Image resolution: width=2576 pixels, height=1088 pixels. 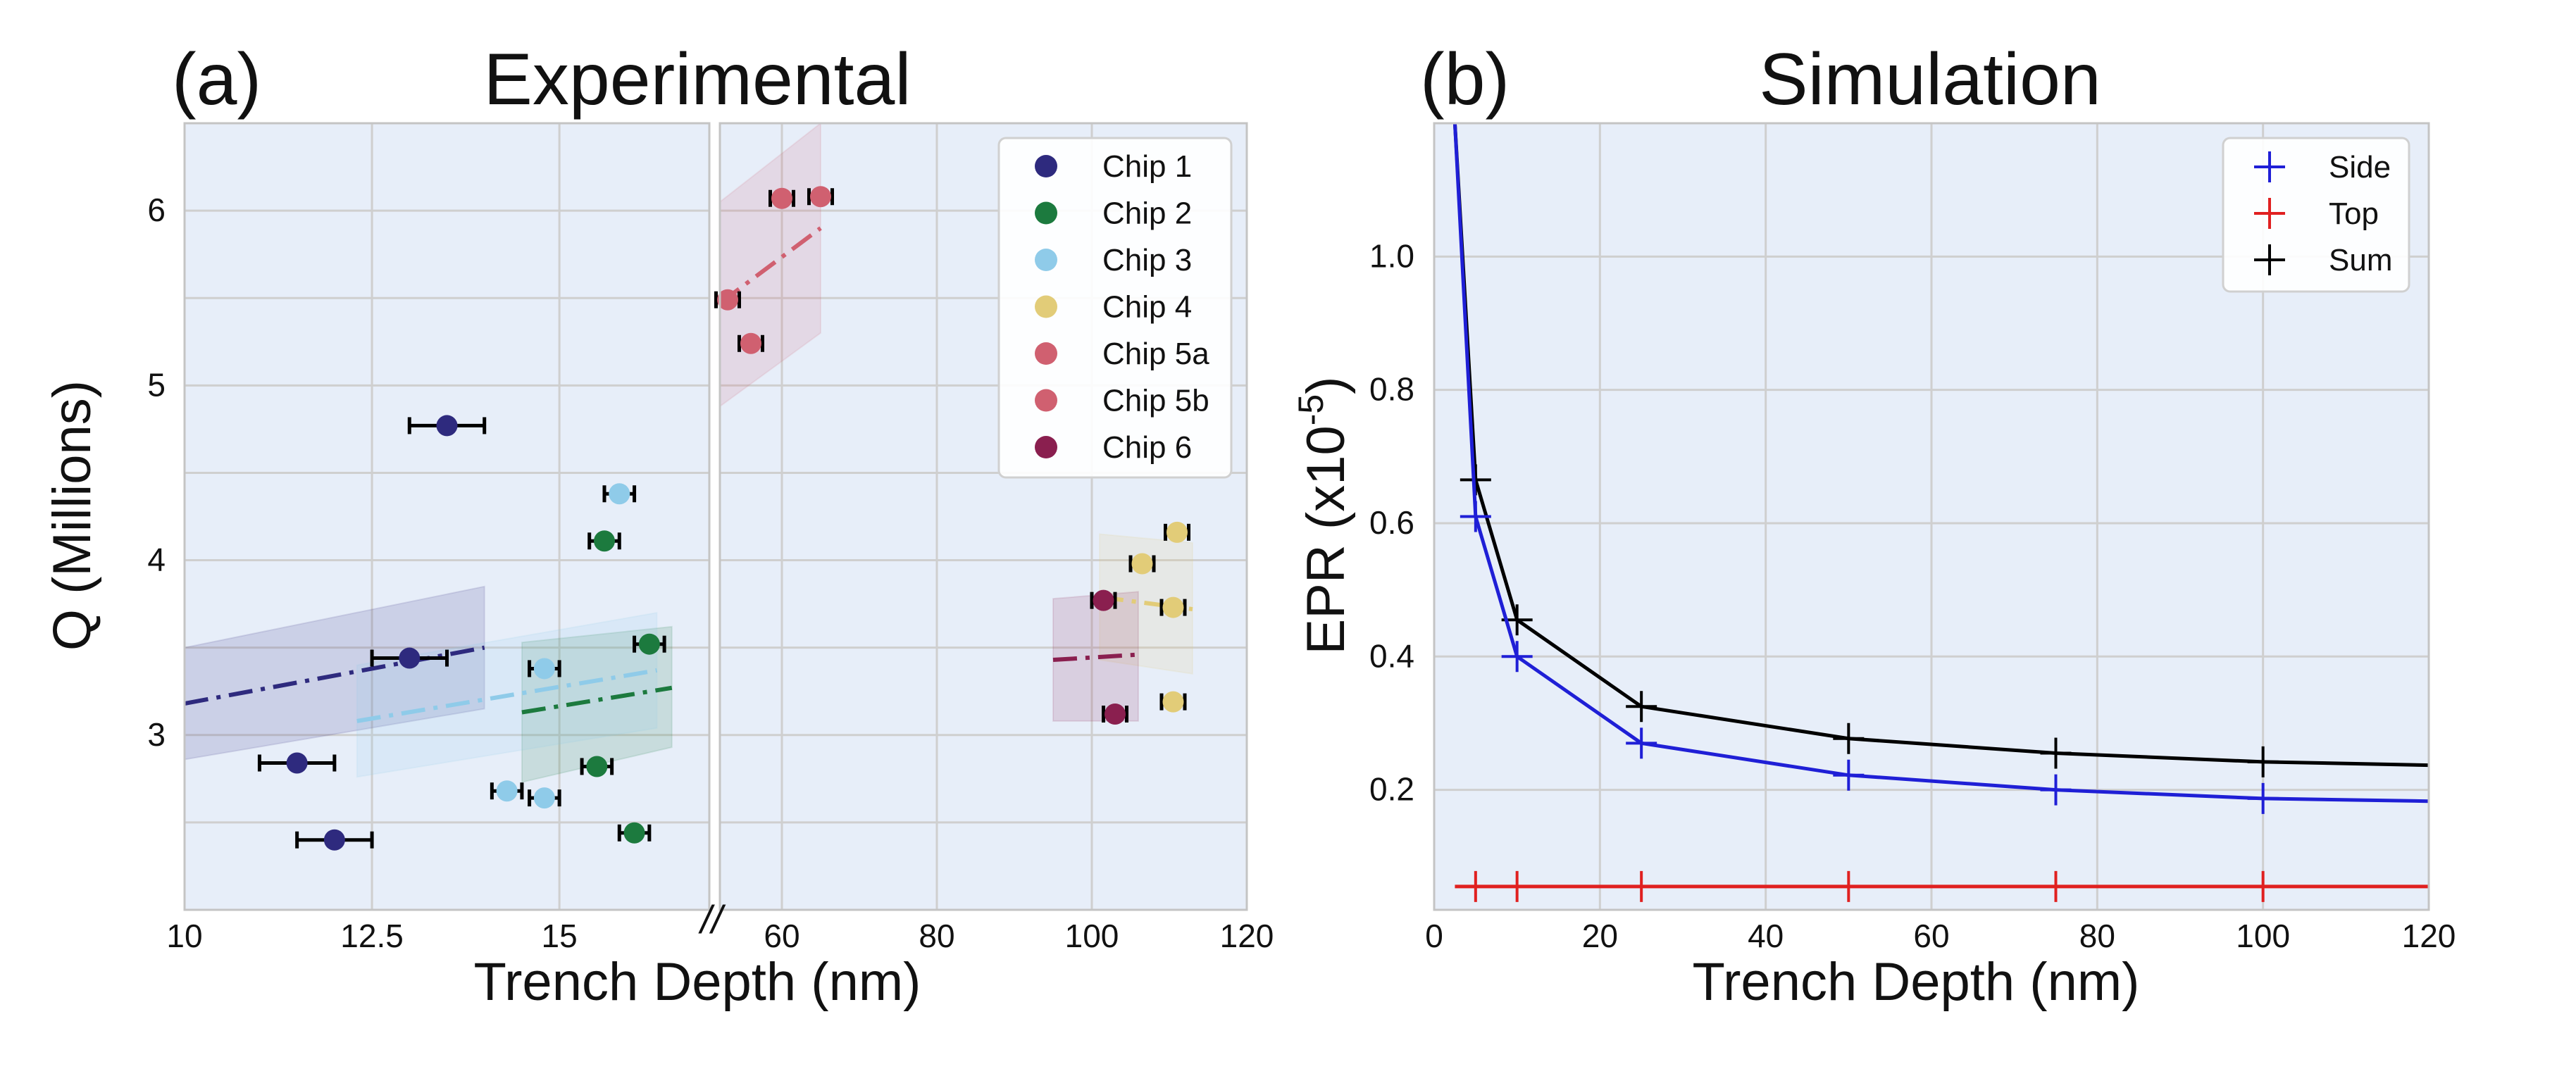 I want to click on frame-right, so click(x=983, y=516).